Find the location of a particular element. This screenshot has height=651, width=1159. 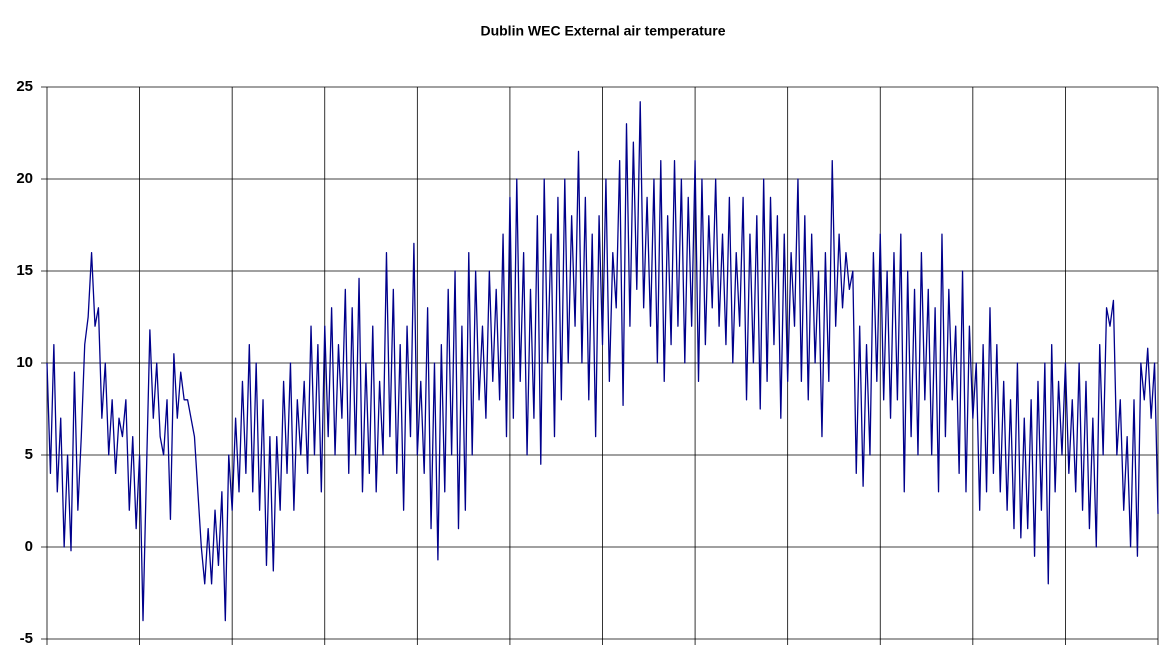

y-tick-label: 15 is located at coordinates (24, 270).